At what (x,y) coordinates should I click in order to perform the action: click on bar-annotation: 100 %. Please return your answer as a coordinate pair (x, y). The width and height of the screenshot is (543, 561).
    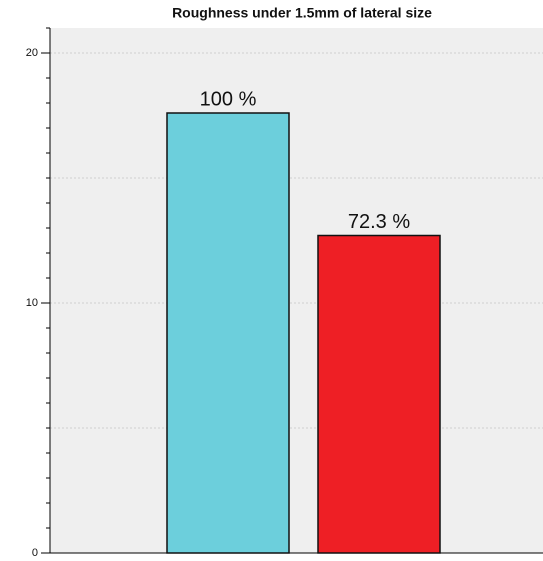
    Looking at the image, I should click on (228, 99).